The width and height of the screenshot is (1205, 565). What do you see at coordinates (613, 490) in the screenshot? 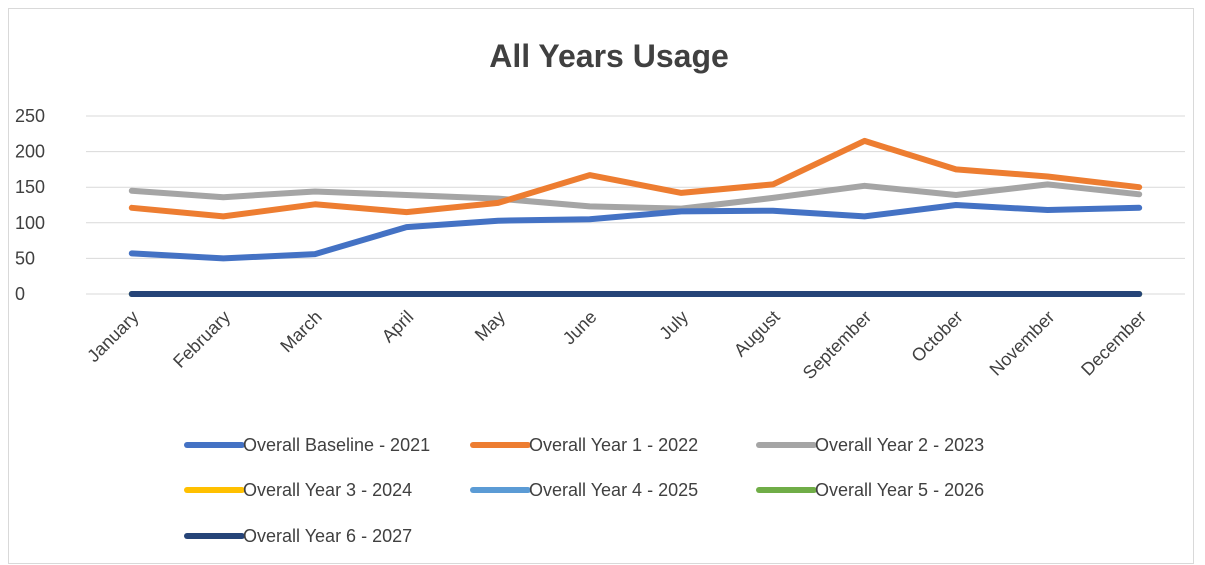
I see `legend-label: Overall Year 4 - 2025` at bounding box center [613, 490].